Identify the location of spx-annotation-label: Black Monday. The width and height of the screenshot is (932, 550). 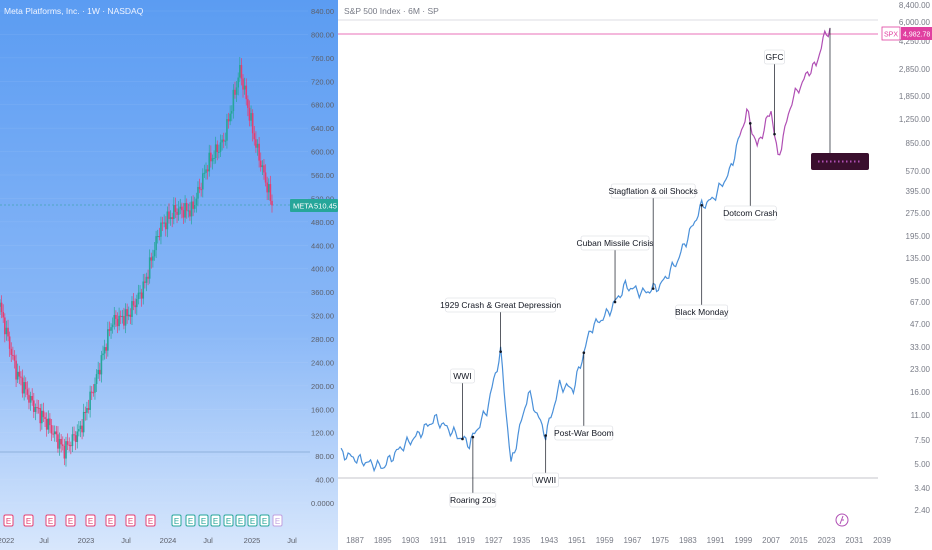
(702, 312).